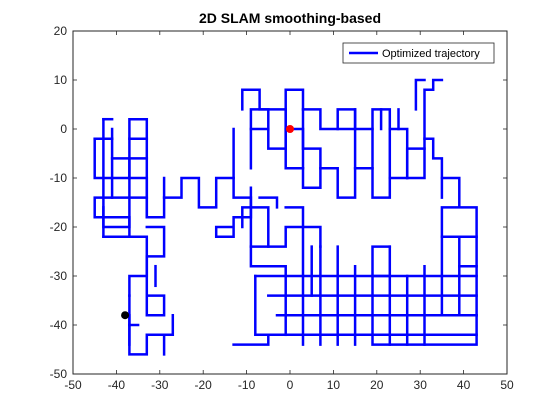  Describe the element at coordinates (204, 385) in the screenshot. I see `x-tick-label: -20` at that location.